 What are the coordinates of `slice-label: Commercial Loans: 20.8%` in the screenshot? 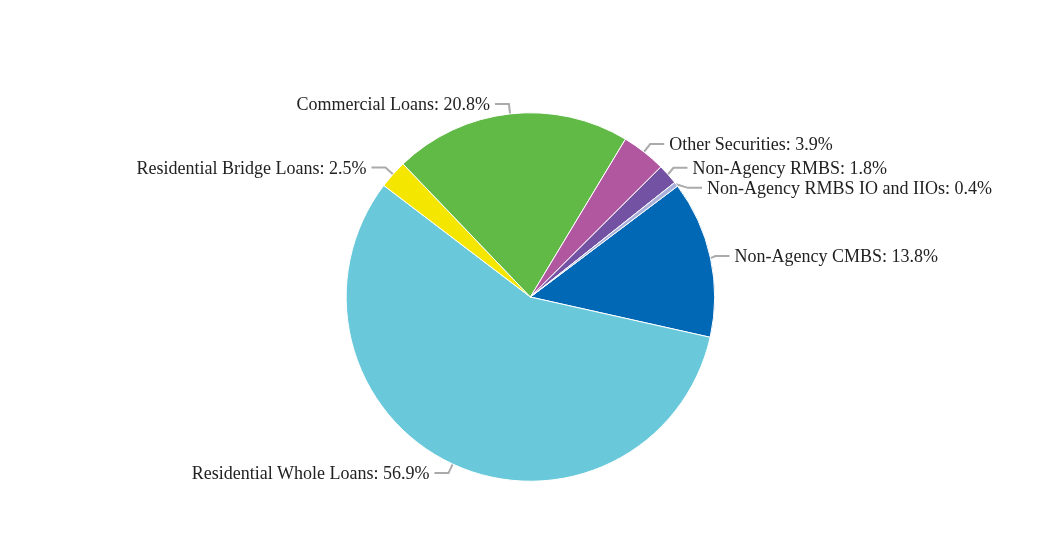 It's located at (393, 103).